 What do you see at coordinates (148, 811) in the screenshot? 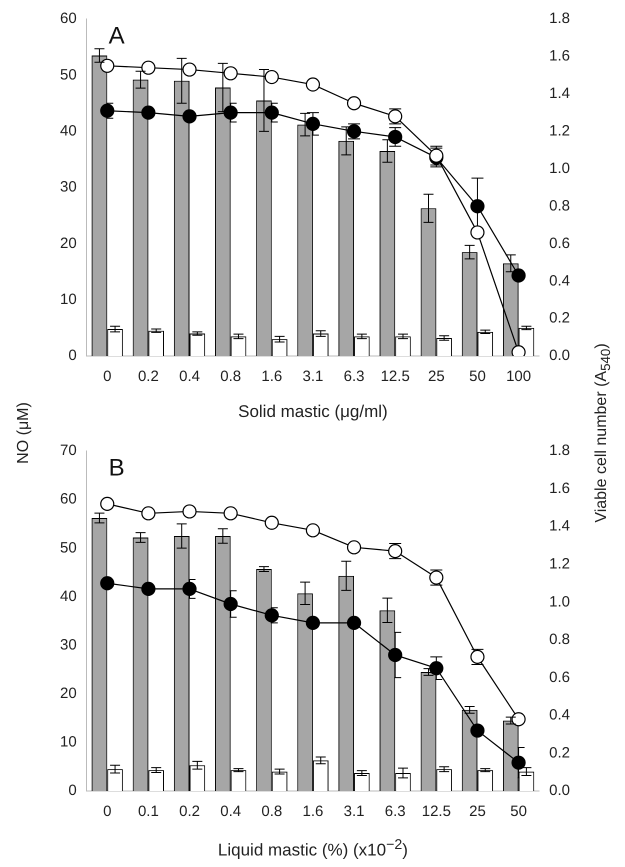
I see `x-tick-label: 0.1` at bounding box center [148, 811].